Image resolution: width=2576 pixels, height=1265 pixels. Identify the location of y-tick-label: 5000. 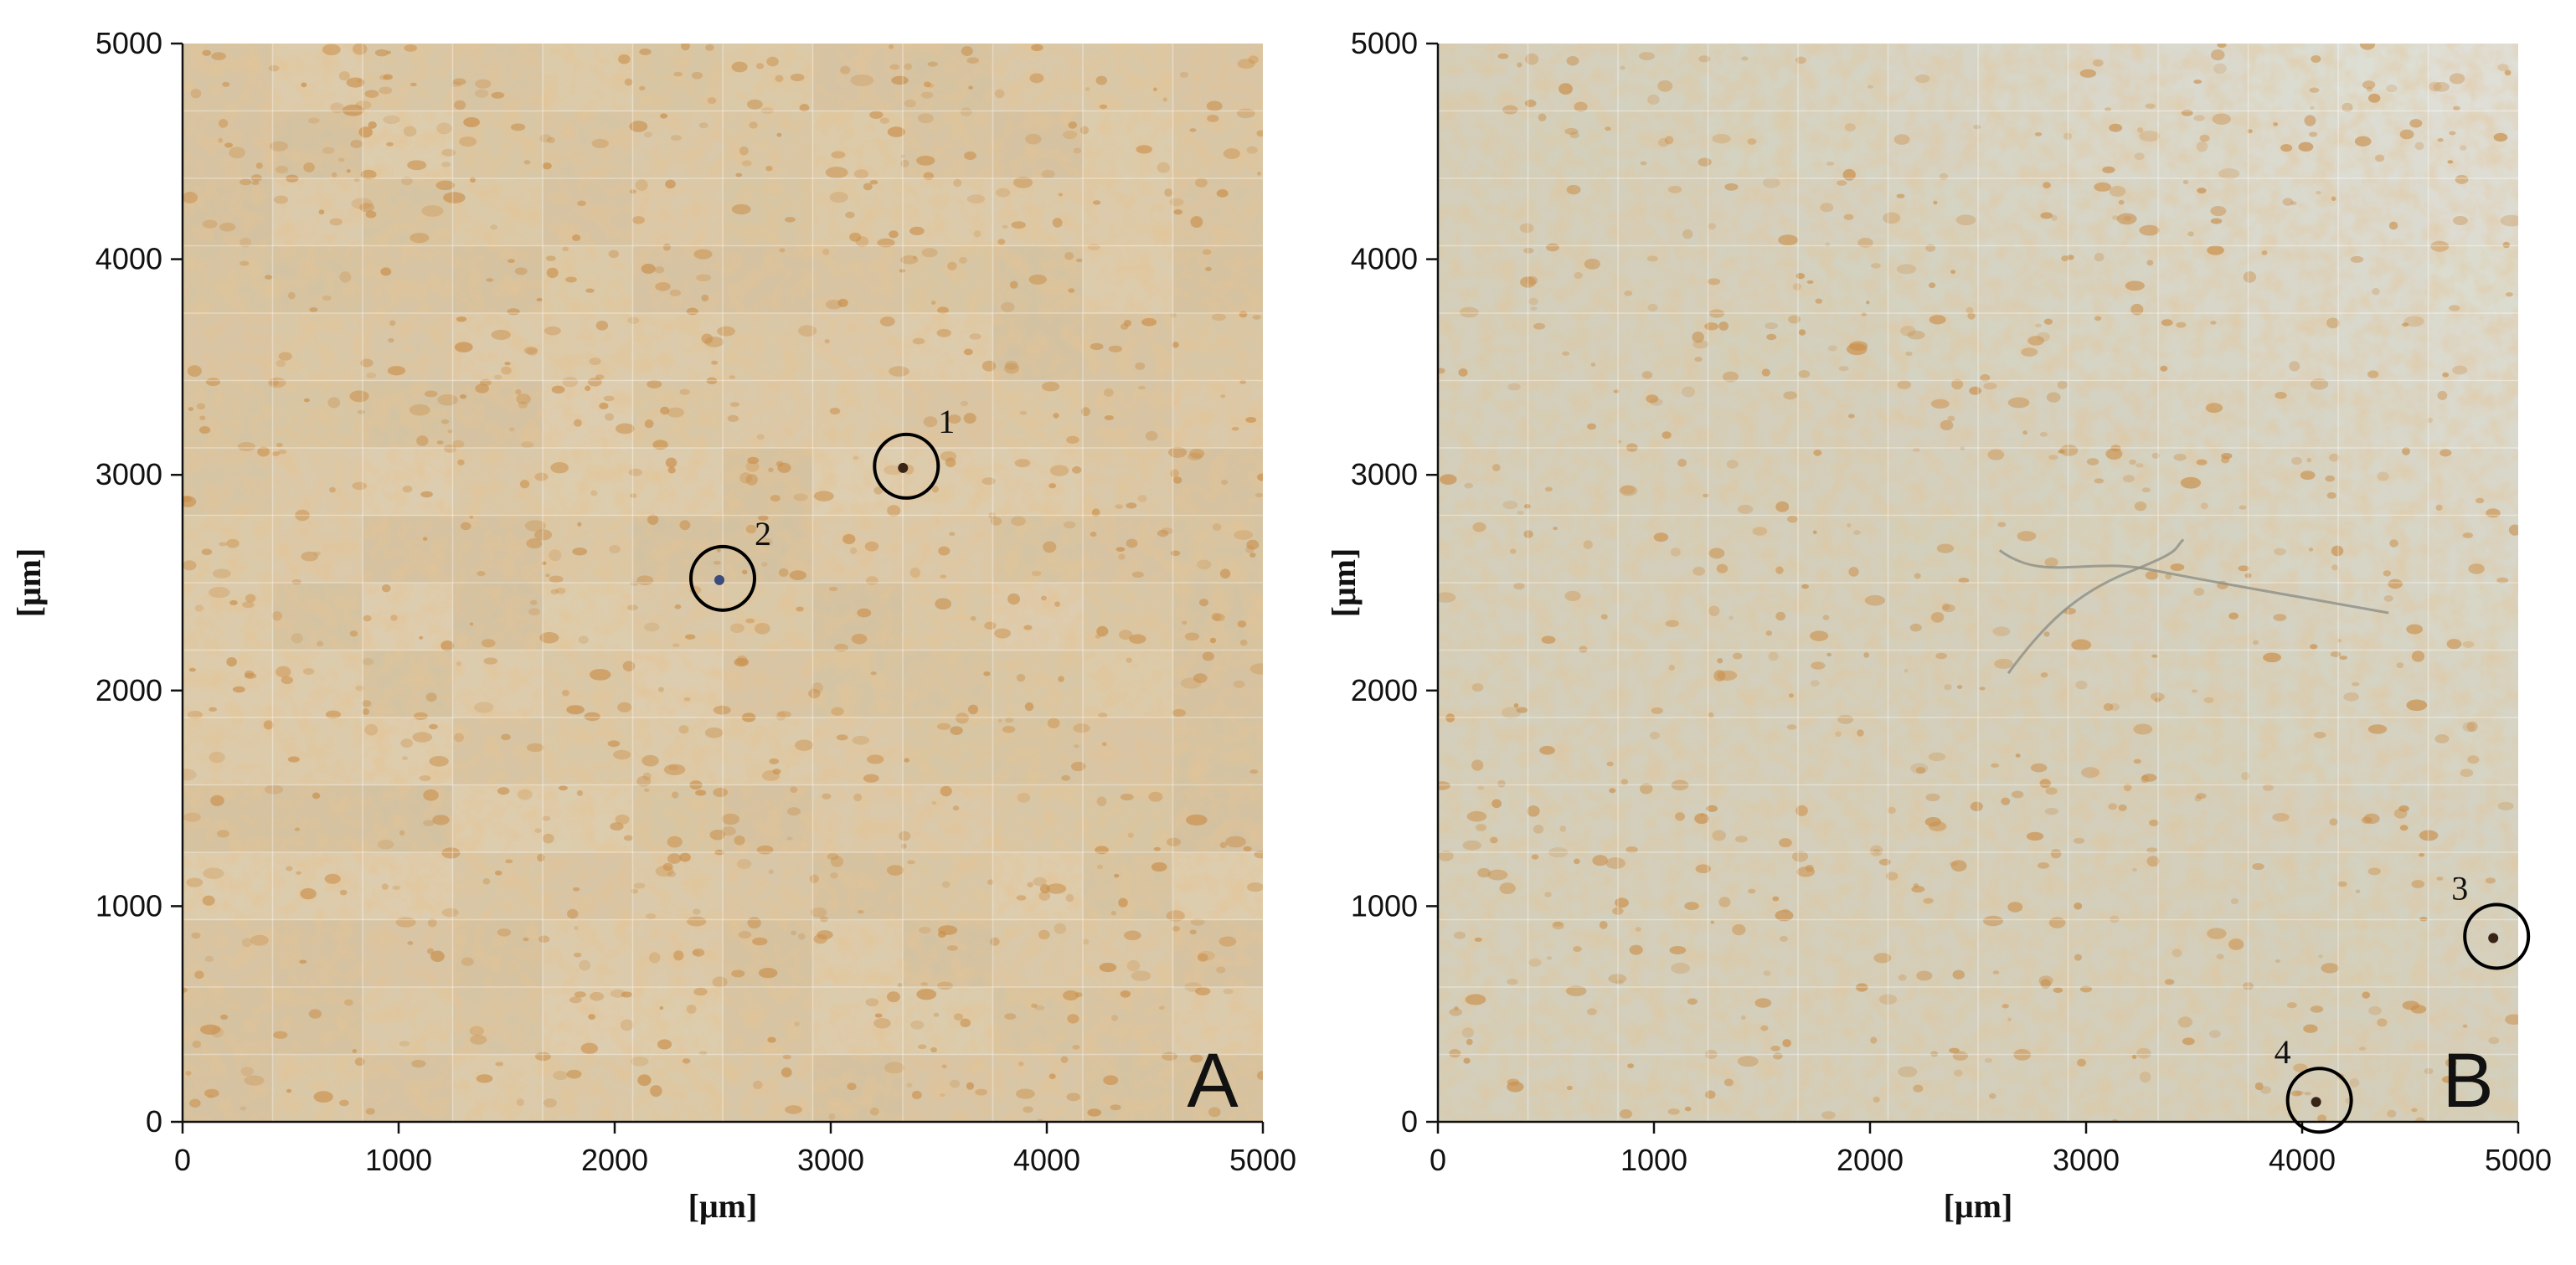
(1384, 43).